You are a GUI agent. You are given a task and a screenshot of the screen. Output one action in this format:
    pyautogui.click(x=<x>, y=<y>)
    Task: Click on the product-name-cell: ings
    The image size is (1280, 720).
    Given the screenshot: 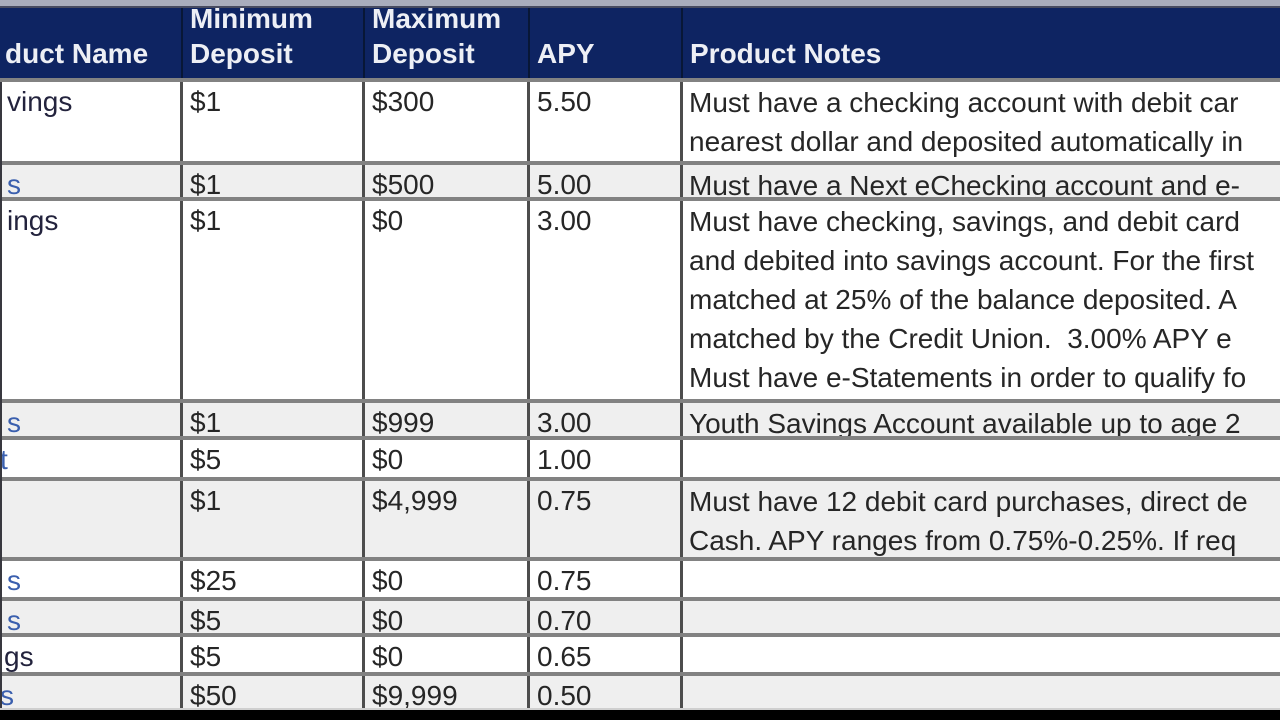 What is the action you would take?
    pyautogui.click(x=91, y=300)
    